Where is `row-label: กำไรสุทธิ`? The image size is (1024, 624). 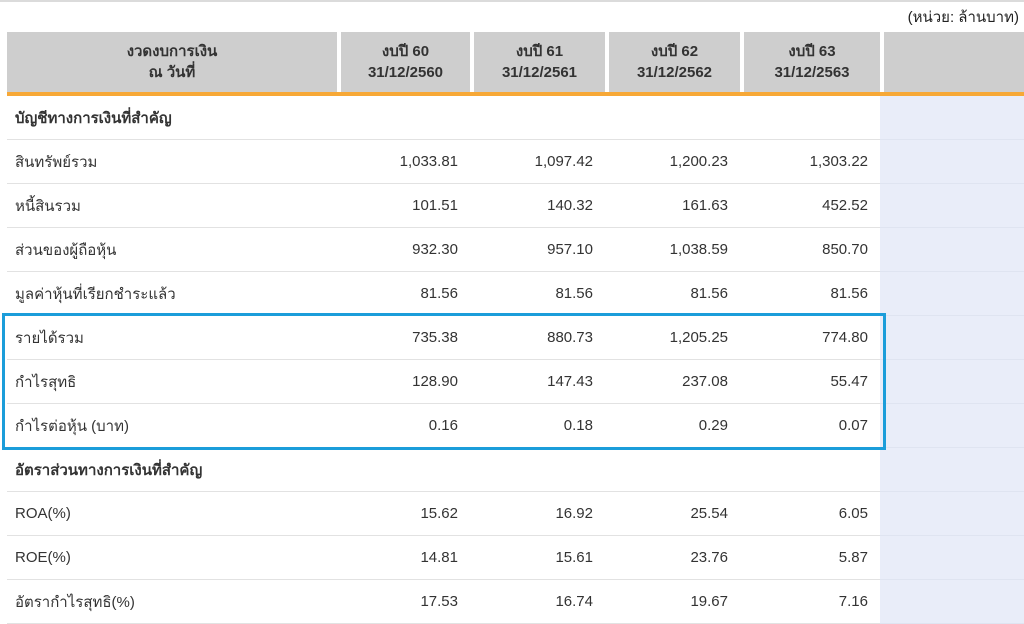 row-label: กำไรสุทธิ is located at coordinates (172, 382).